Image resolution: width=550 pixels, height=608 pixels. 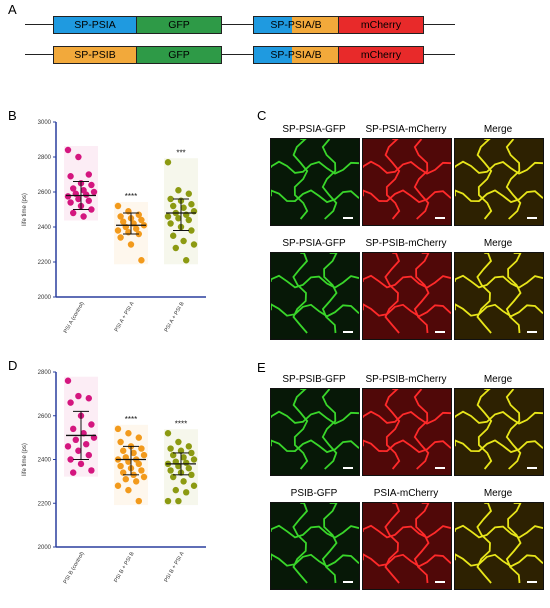 What do you see at coordinates (406, 379) in the screenshot?
I see `micrograph-label: SP-PSIB-mCherry` at bounding box center [406, 379].